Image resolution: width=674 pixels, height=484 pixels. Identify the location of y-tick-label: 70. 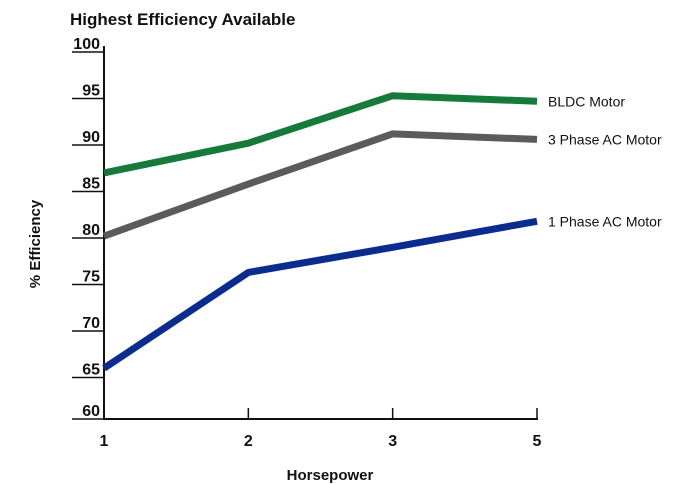
(91, 323).